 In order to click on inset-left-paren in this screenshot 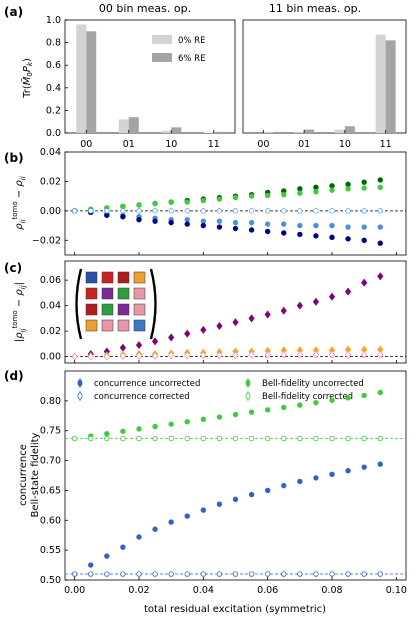, I will do `click(79, 304)`.